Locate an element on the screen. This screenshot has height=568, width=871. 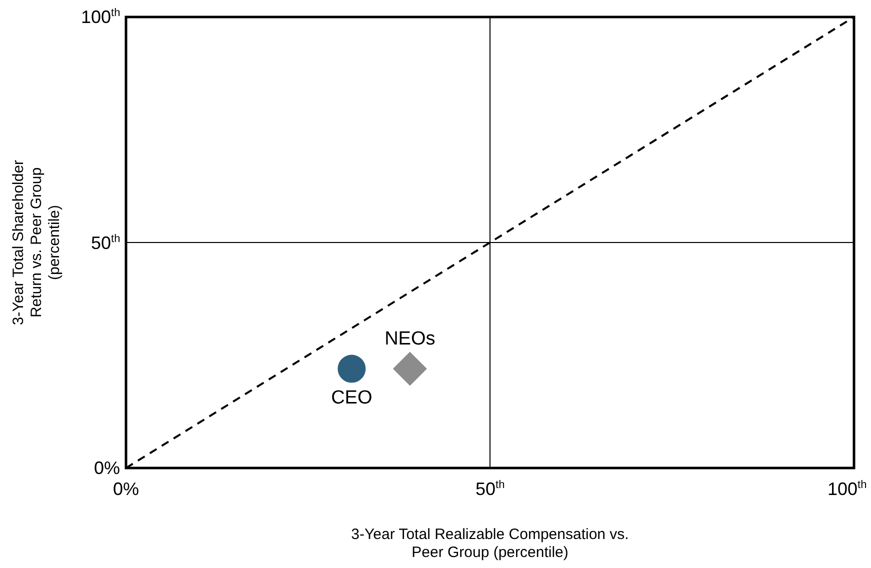
y-tick-label: 0% is located at coordinates (107, 468).